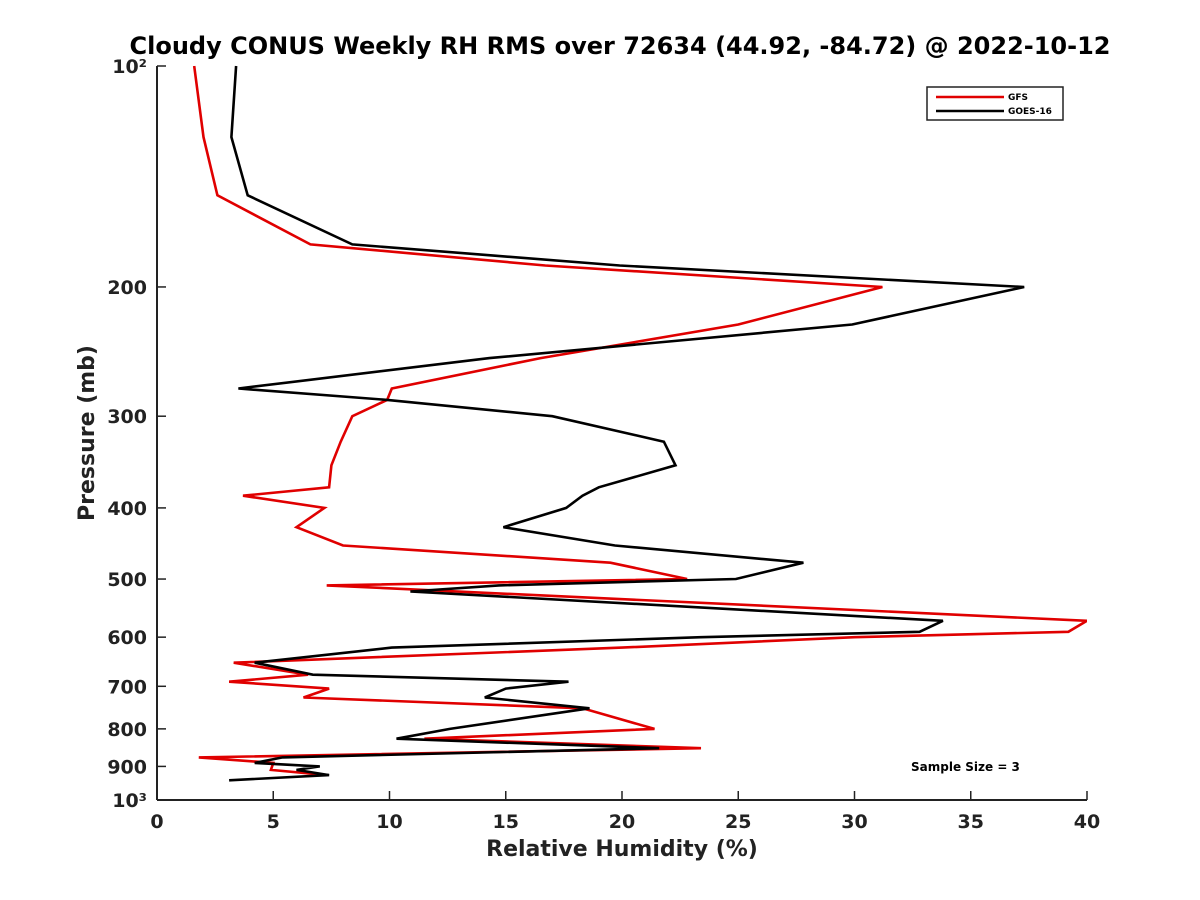 The image size is (1200, 900). Describe the element at coordinates (156, 822) in the screenshot. I see `x-tick-label: 0` at that location.